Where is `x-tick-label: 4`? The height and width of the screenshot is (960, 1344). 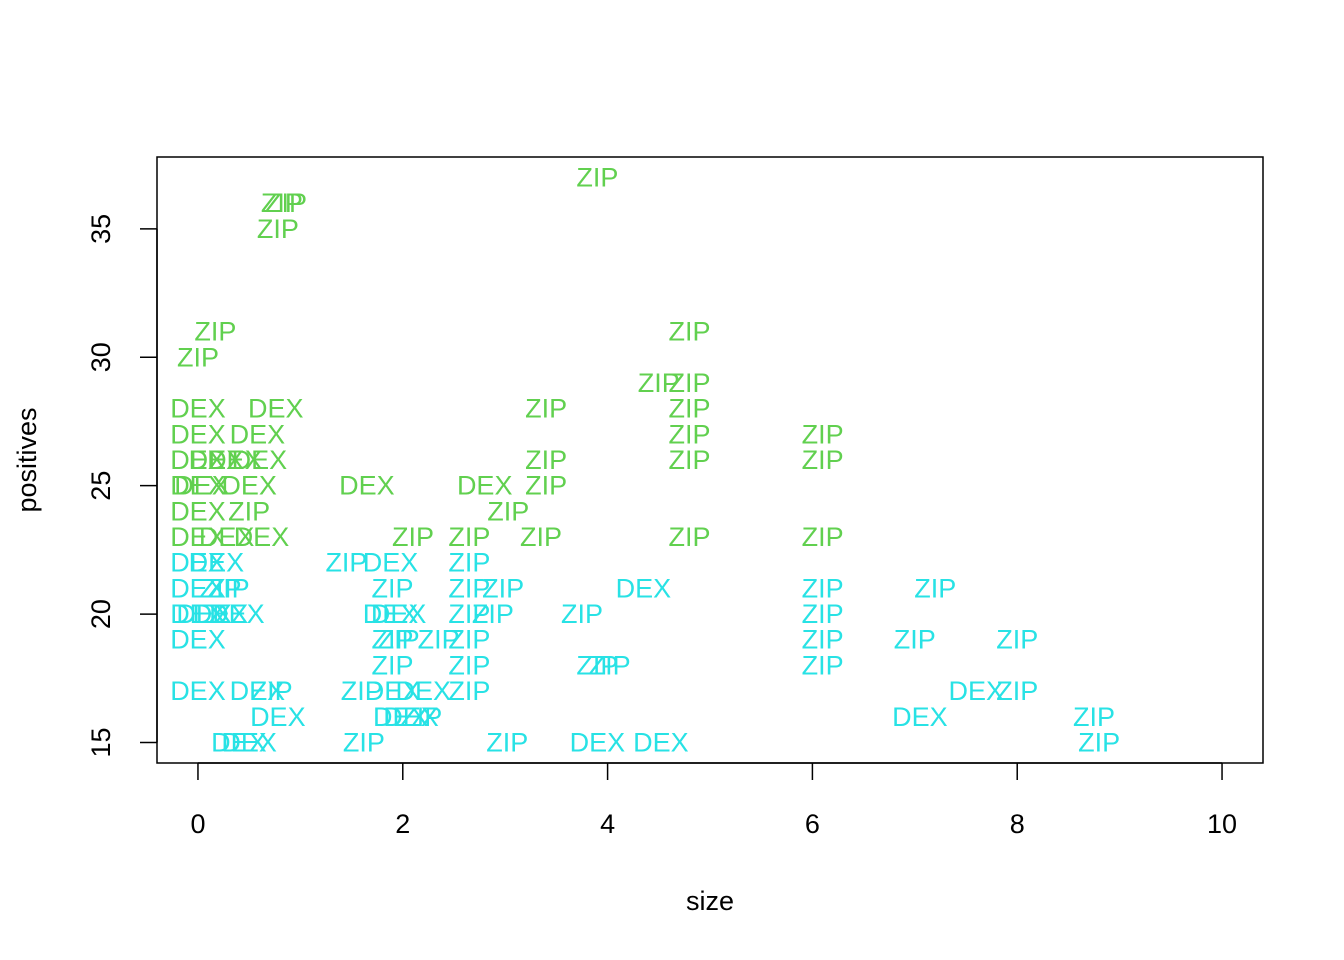 x-tick-label: 4 is located at coordinates (607, 824).